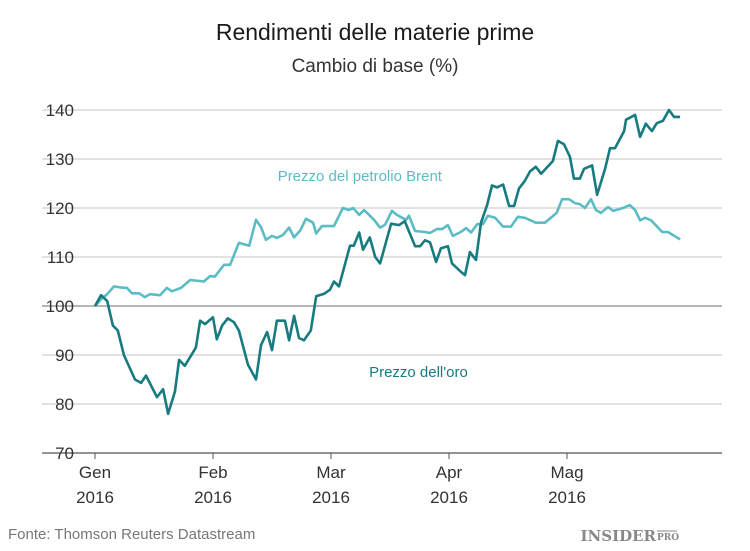  What do you see at coordinates (60, 306) in the screenshot?
I see `y-tick-label: 100` at bounding box center [60, 306].